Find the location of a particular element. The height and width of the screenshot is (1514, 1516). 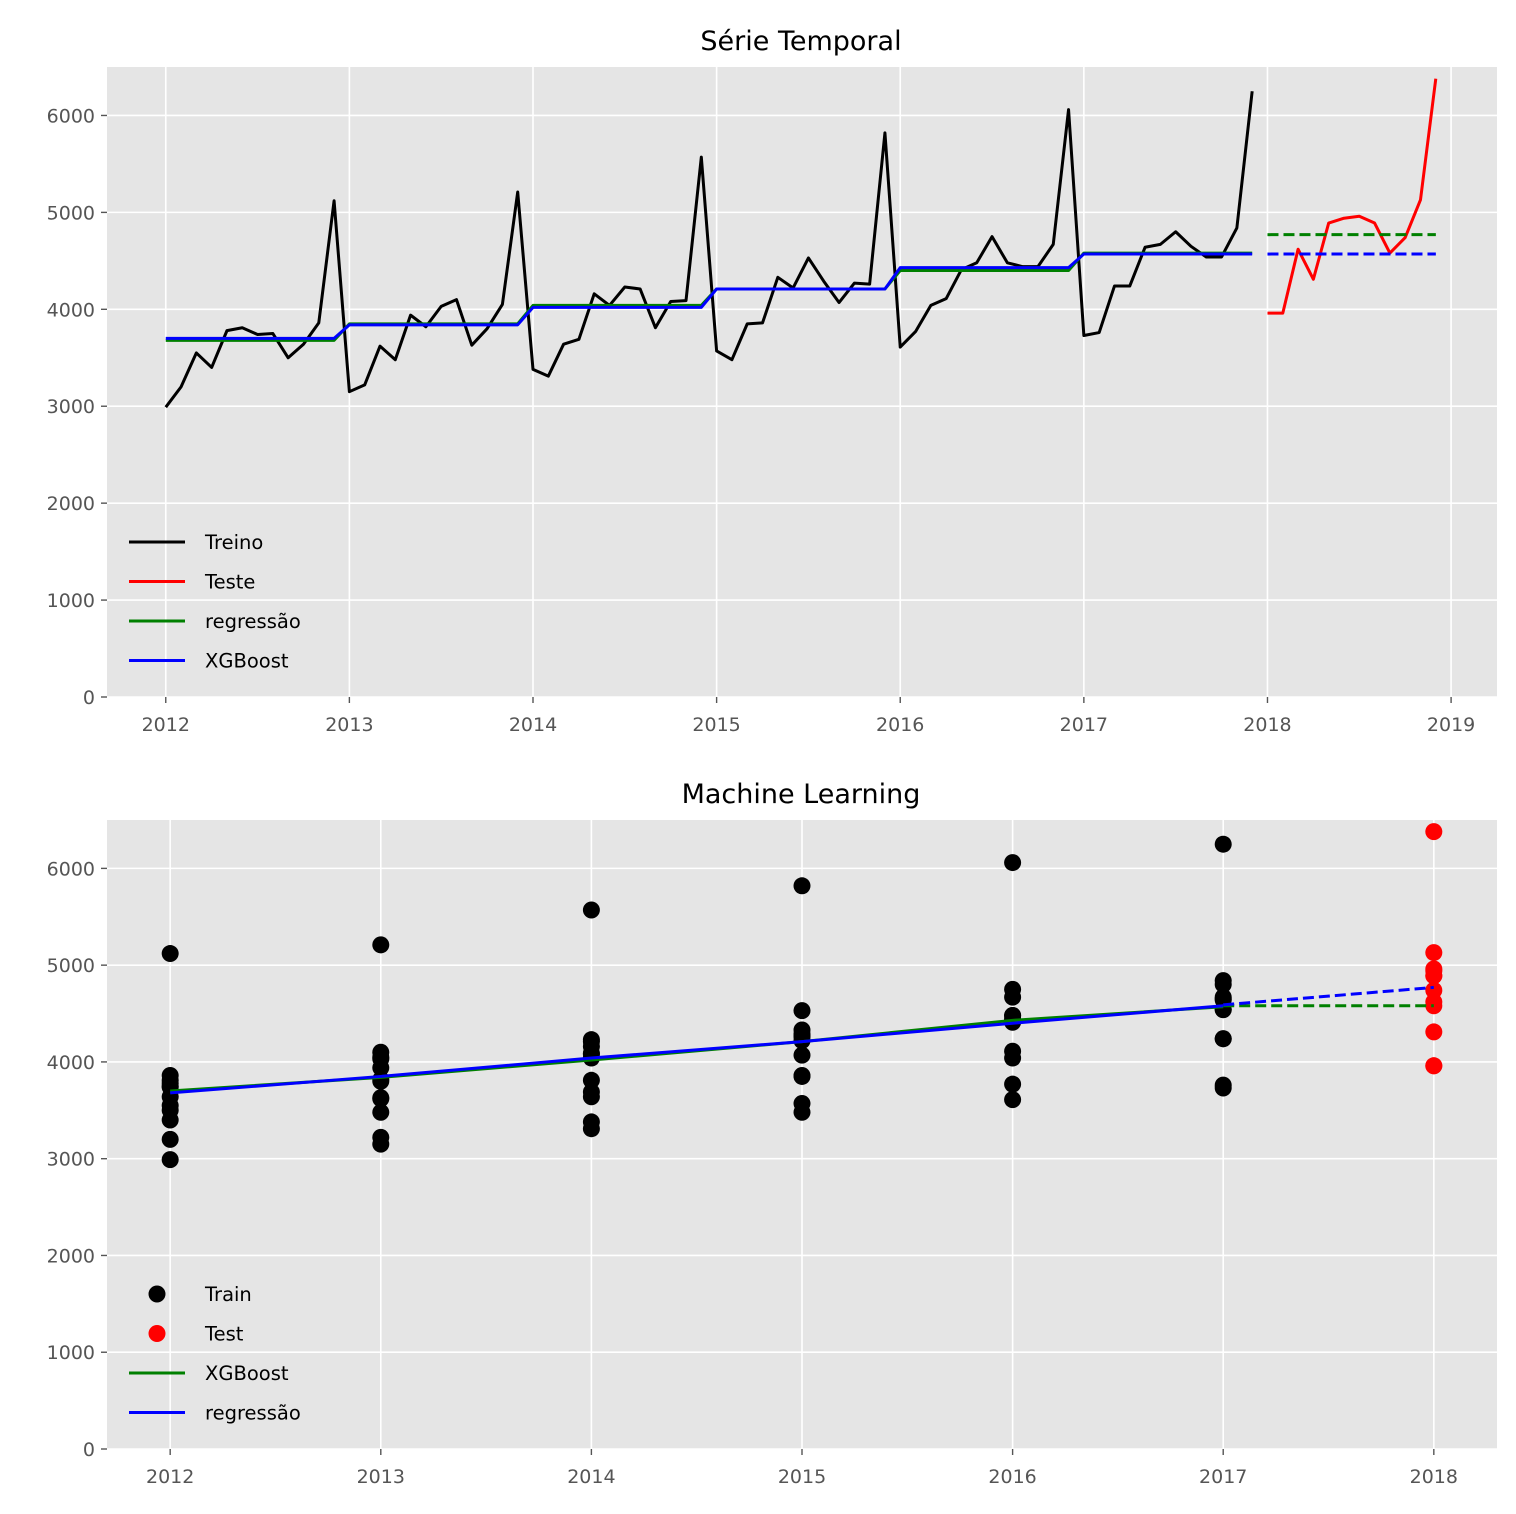

series-line-xgboost is located at coordinates (709, 296).